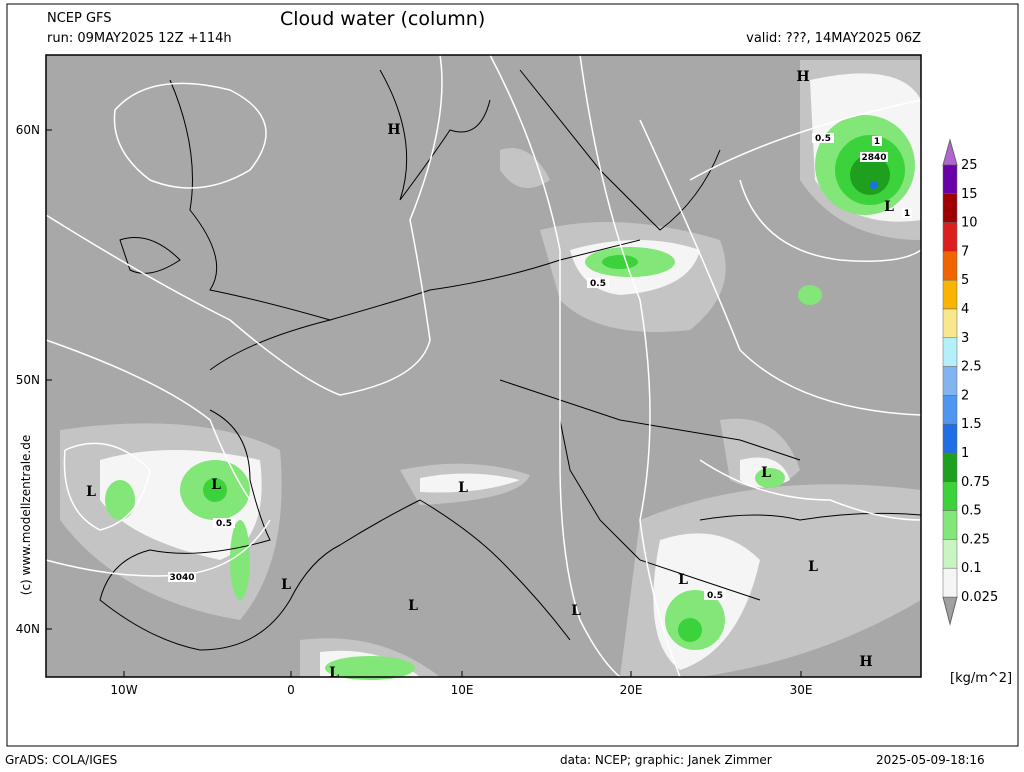 The image size is (1024, 772). I want to click on footer-right: 2025-05-09-18:16, so click(930, 760).